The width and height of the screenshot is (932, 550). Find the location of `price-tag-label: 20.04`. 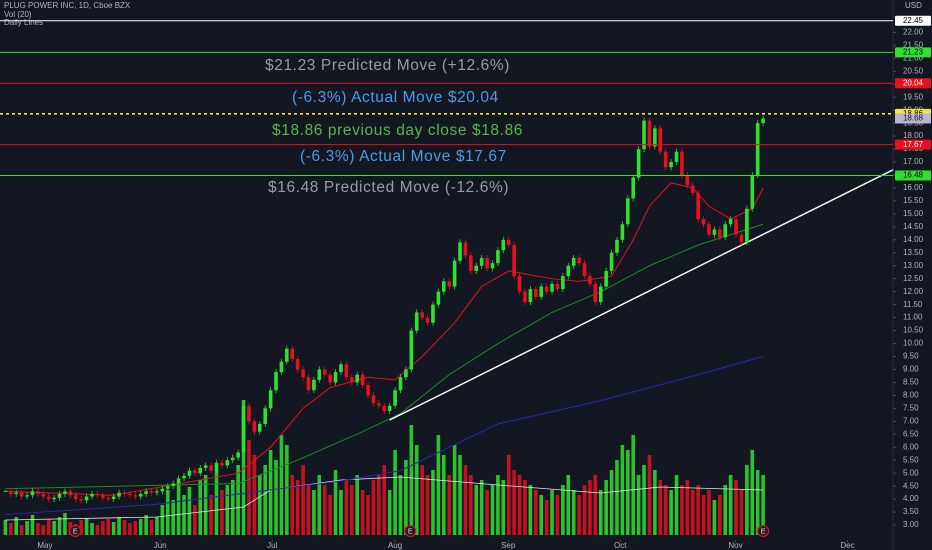

price-tag-label: 20.04 is located at coordinates (913, 82).